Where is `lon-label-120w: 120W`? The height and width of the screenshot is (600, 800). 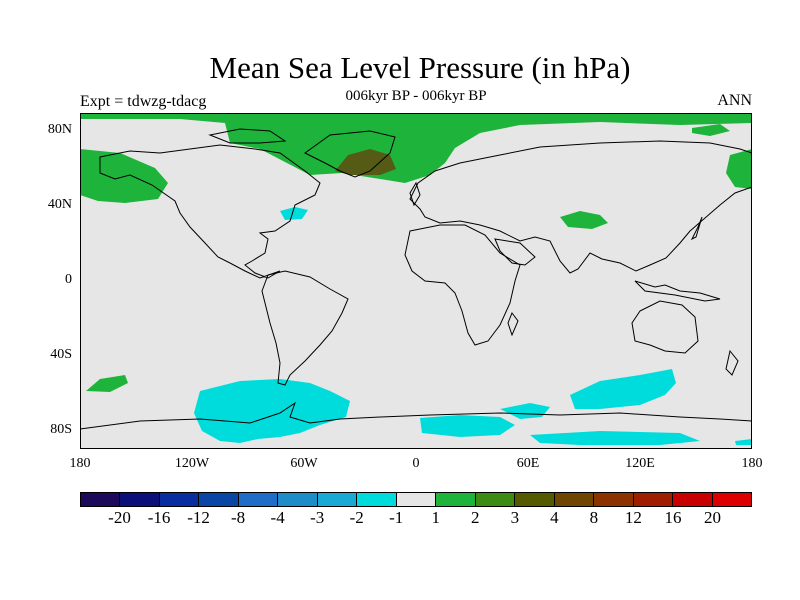 lon-label-120w: 120W is located at coordinates (192, 463).